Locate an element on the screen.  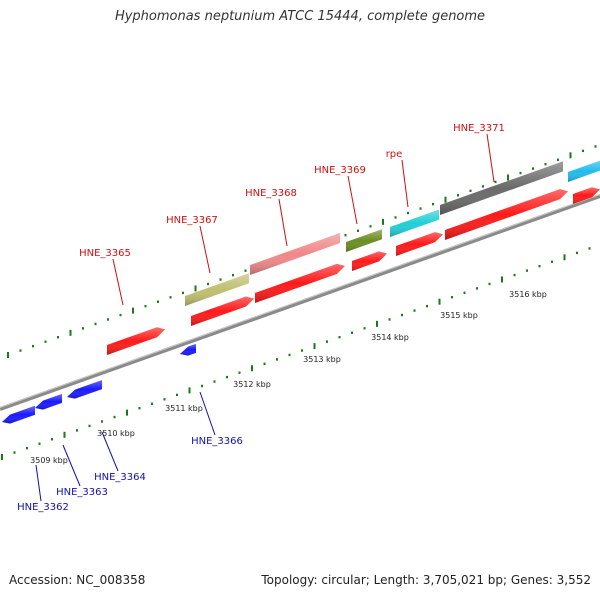
gene-label-hne-3369: HNE_3369 is located at coordinates (340, 170).